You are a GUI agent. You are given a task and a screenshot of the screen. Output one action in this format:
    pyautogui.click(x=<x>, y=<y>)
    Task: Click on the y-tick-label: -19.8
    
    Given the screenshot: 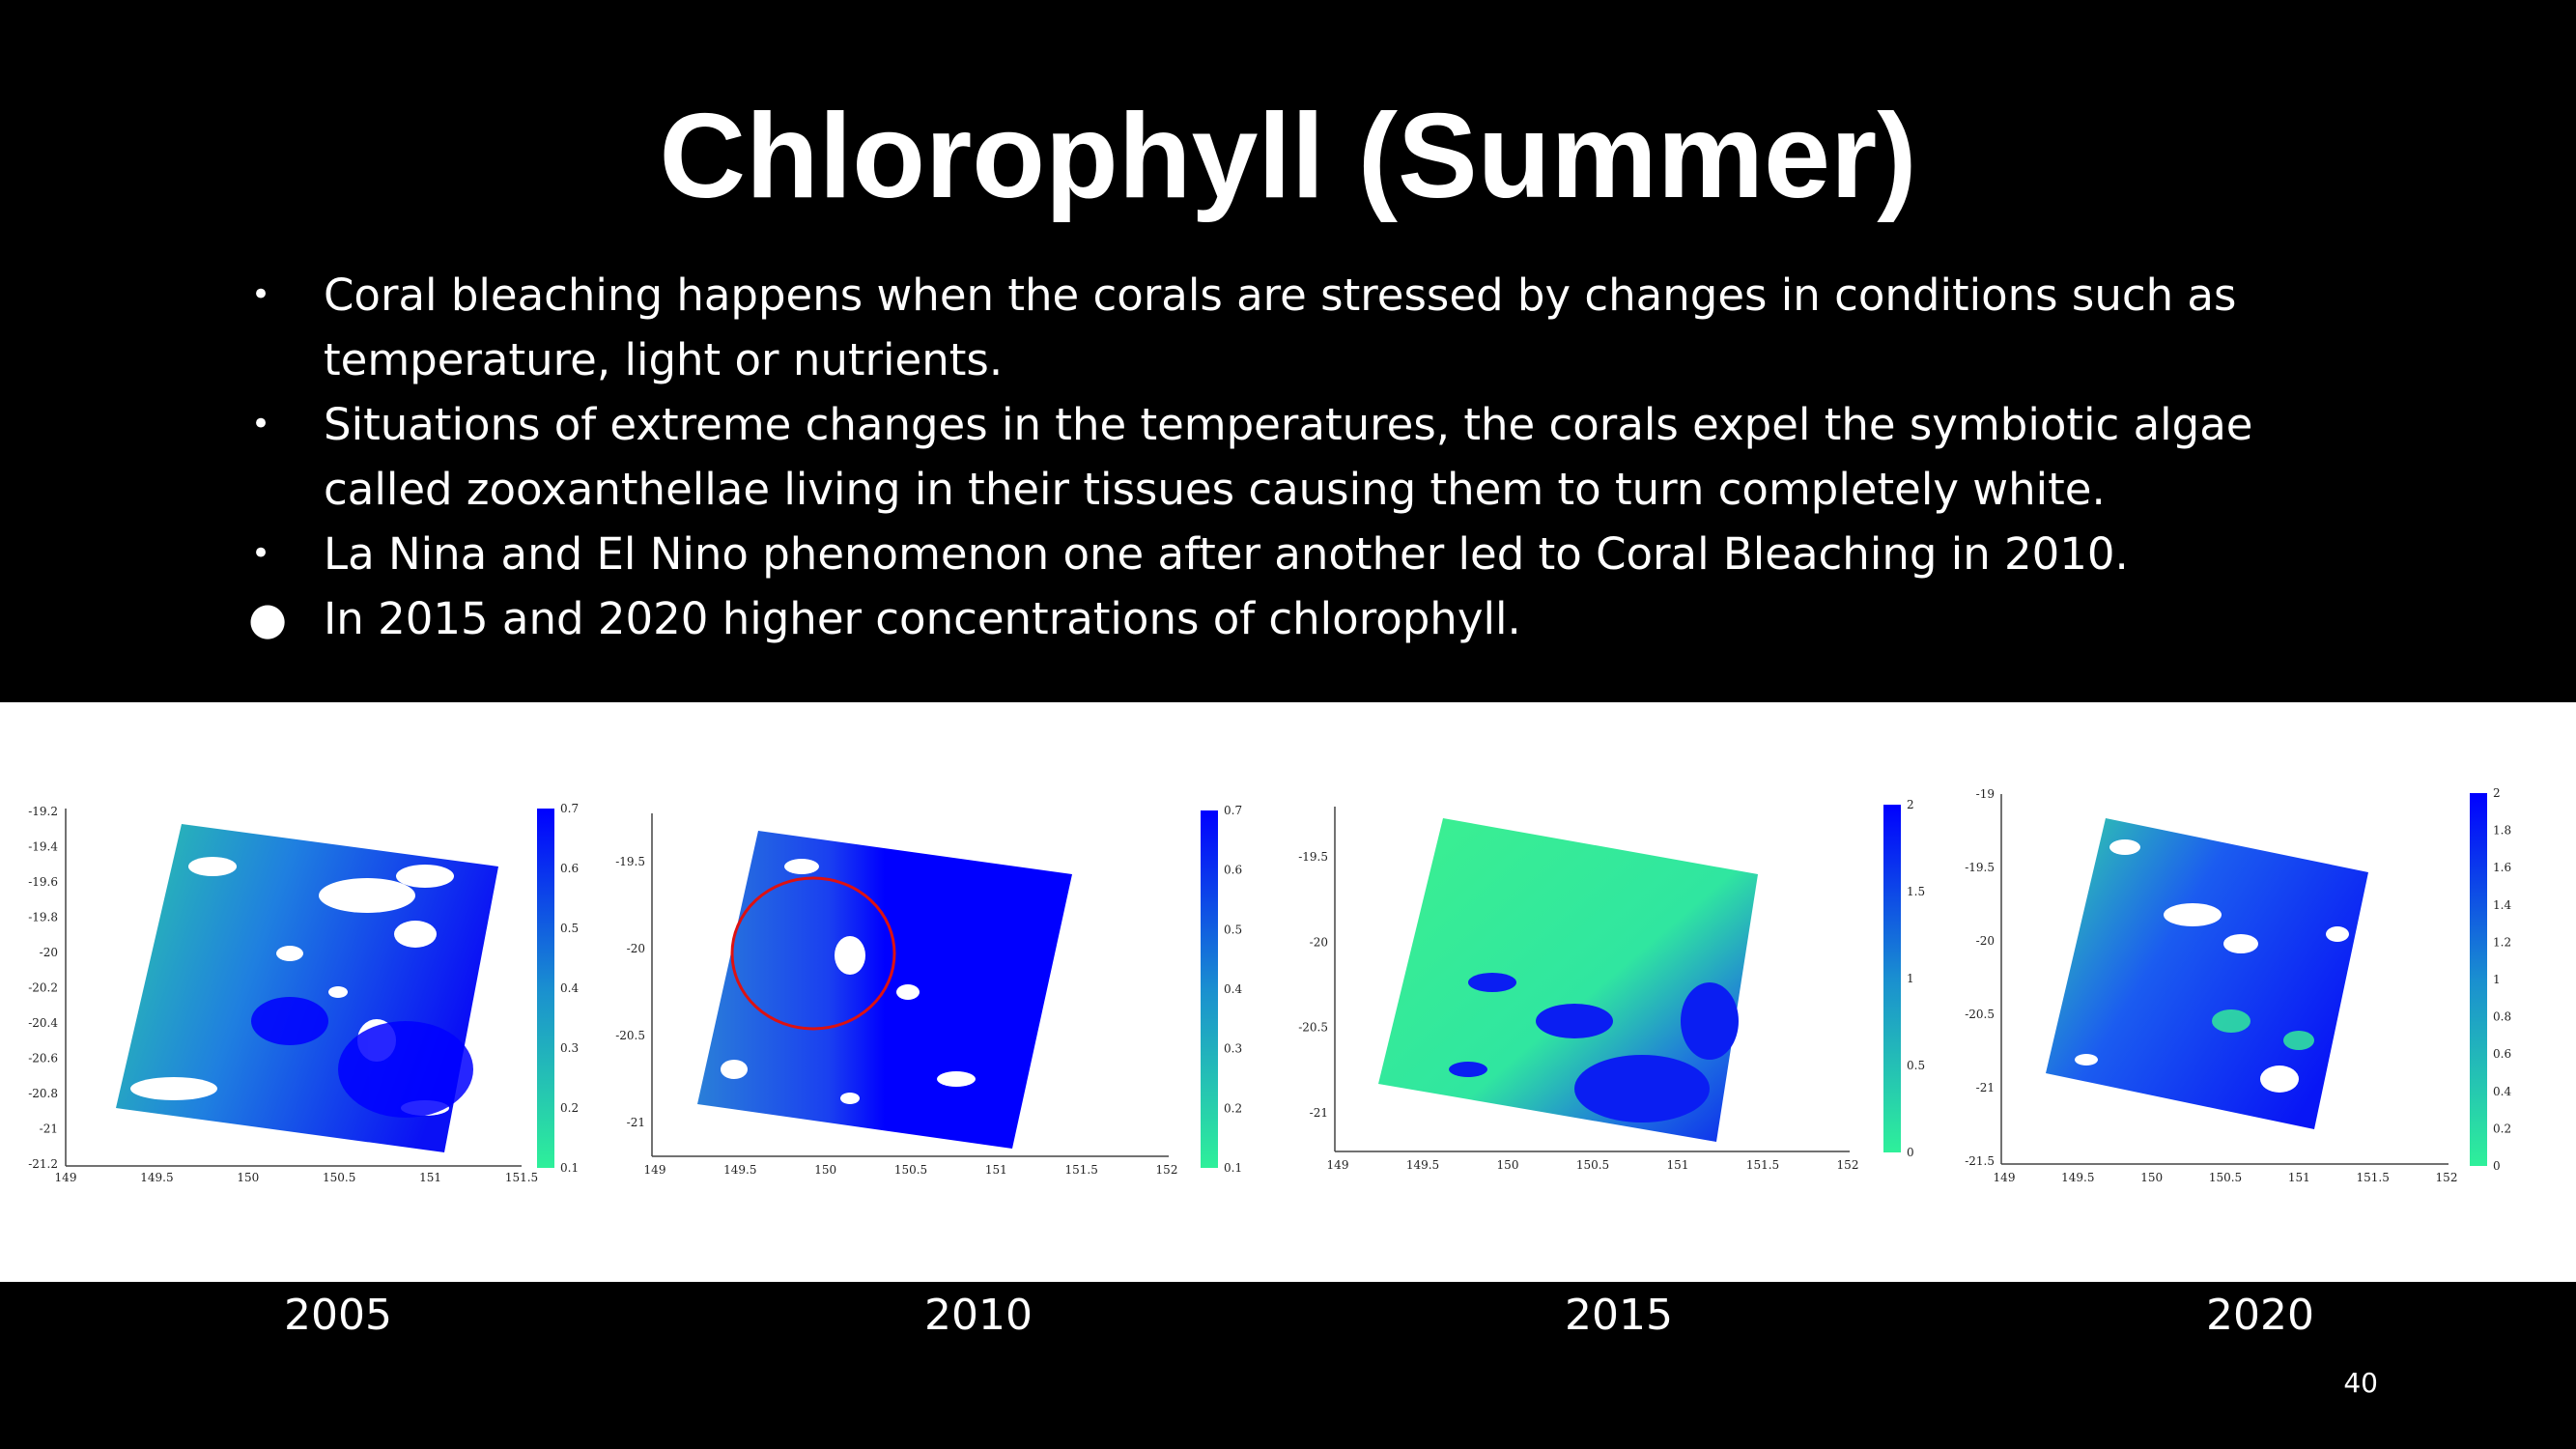 What is the action you would take?
    pyautogui.click(x=43, y=917)
    